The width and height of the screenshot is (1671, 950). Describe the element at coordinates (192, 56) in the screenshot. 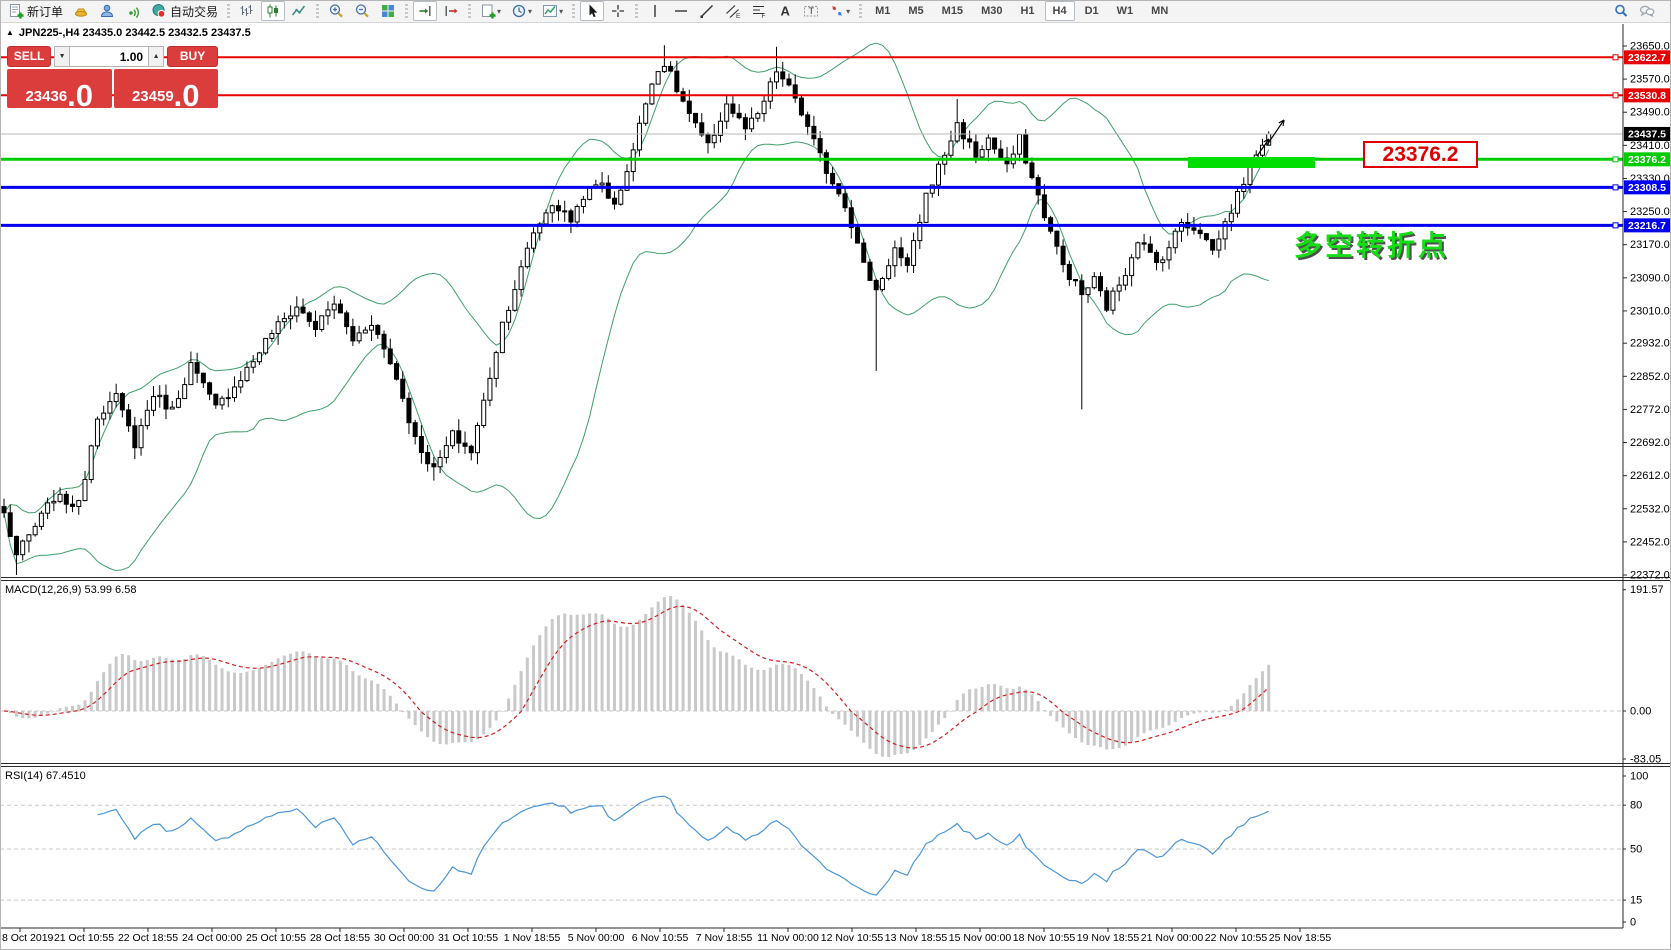

I see `buy-button: BUY` at that location.